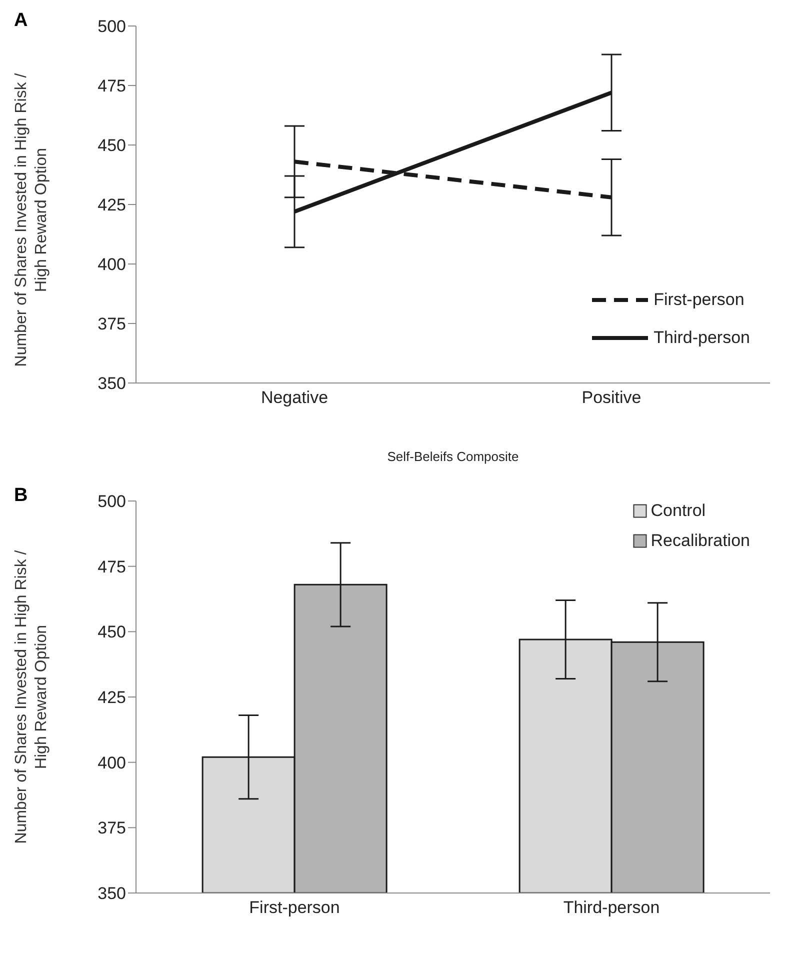 This screenshot has height=953, width=798. What do you see at coordinates (678, 511) in the screenshot?
I see `legend-label: Control` at bounding box center [678, 511].